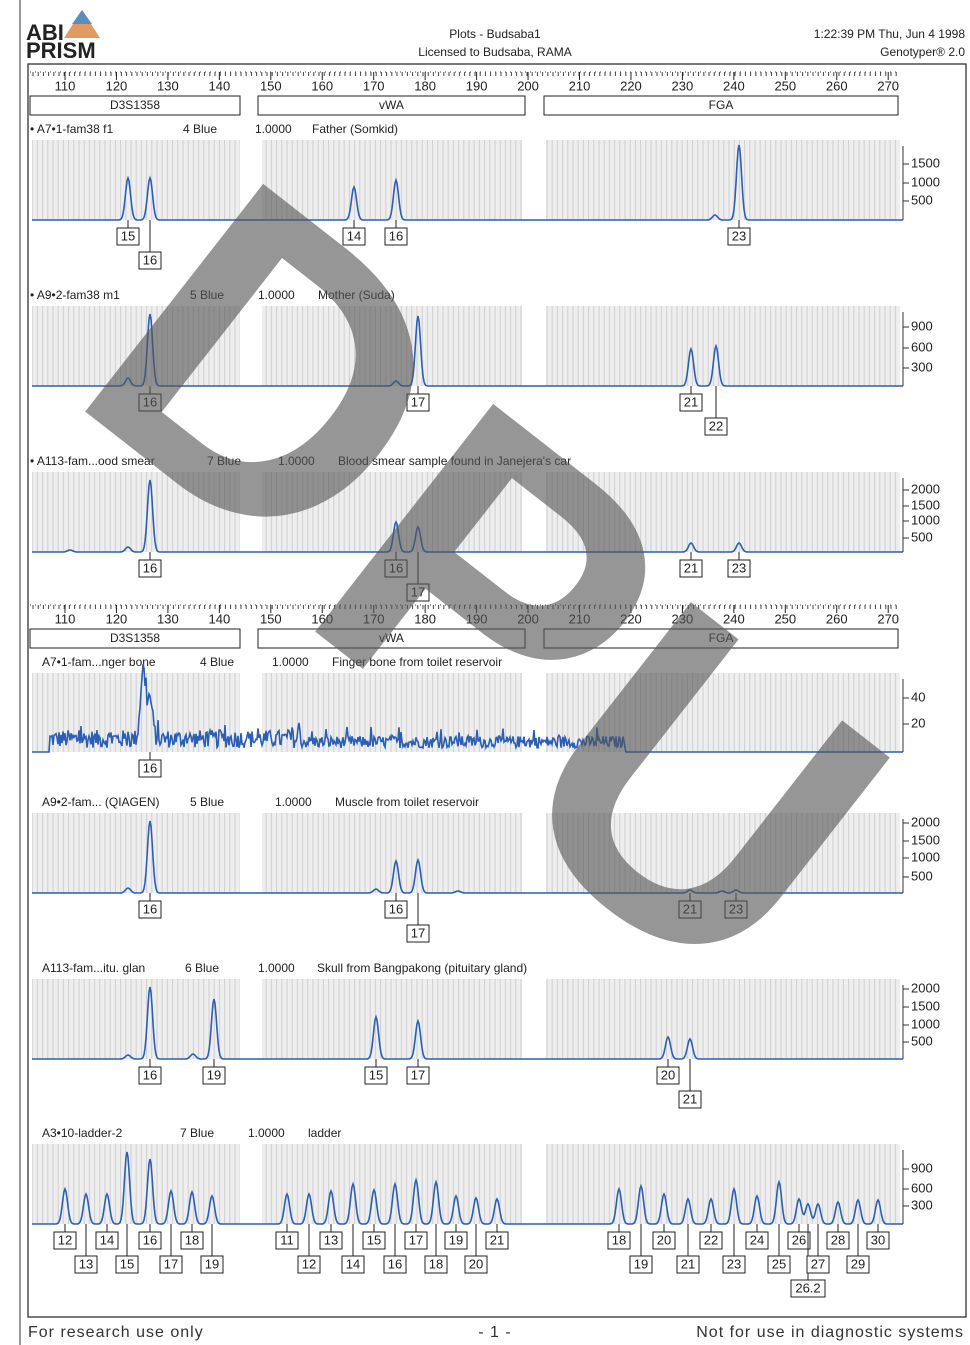 Image resolution: width=970 pixels, height=1345 pixels. I want to click on panel-dye: 4 Blue, so click(217, 662).